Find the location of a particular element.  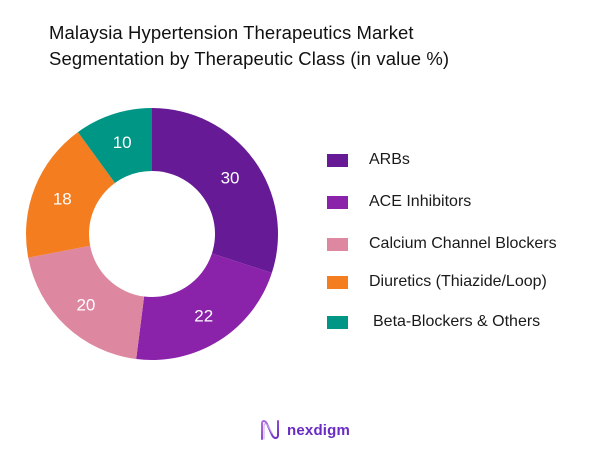

legend-label: Diuretics (Thiazide/Loop) is located at coordinates (458, 281).